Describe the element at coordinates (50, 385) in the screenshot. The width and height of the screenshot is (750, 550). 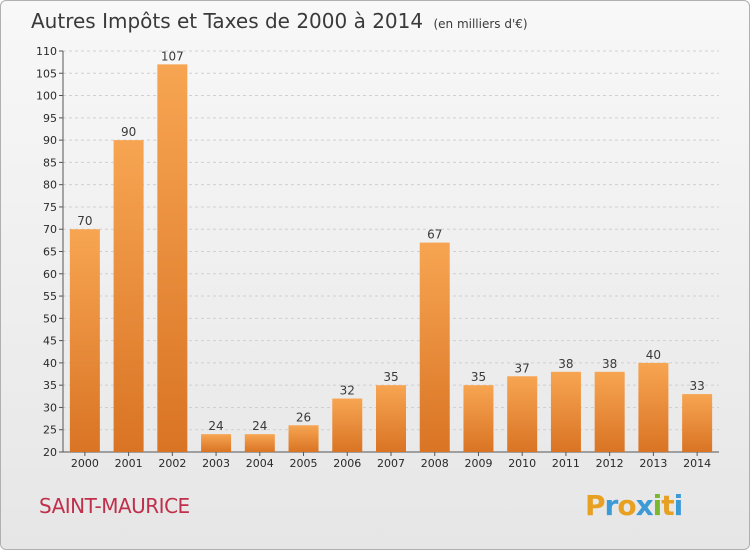
I see `y-tick-label: 35` at that location.